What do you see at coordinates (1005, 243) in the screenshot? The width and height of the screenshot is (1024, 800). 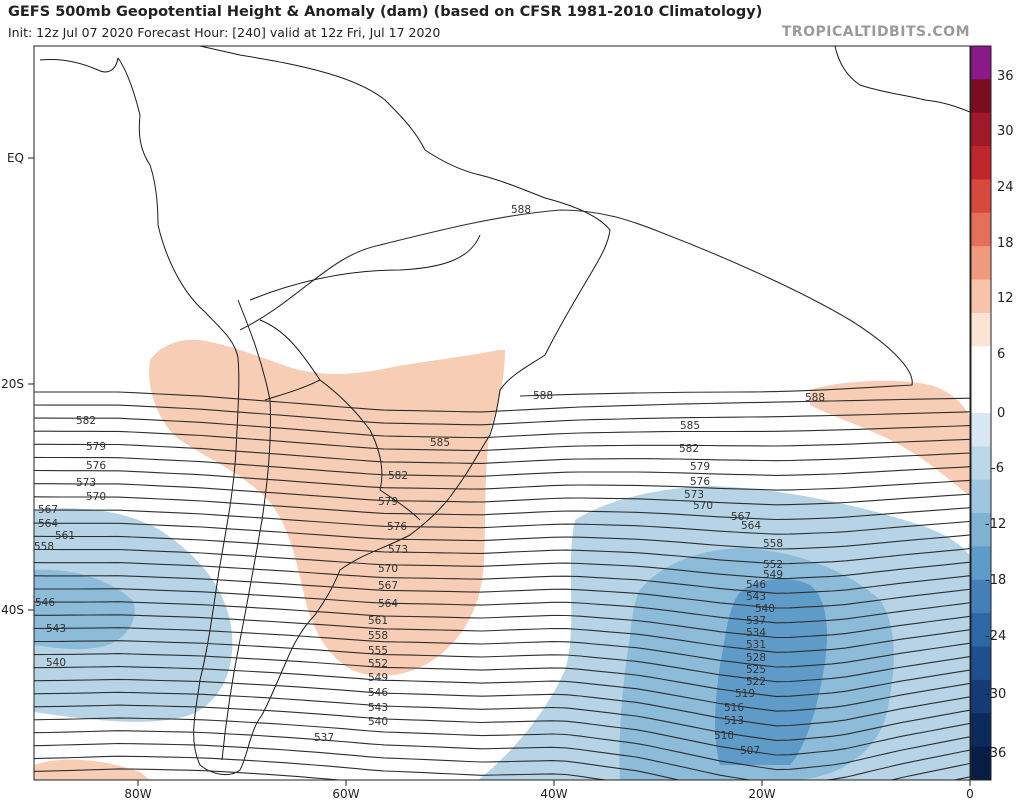 I see `colorbar-tick-label: 18` at bounding box center [1005, 243].